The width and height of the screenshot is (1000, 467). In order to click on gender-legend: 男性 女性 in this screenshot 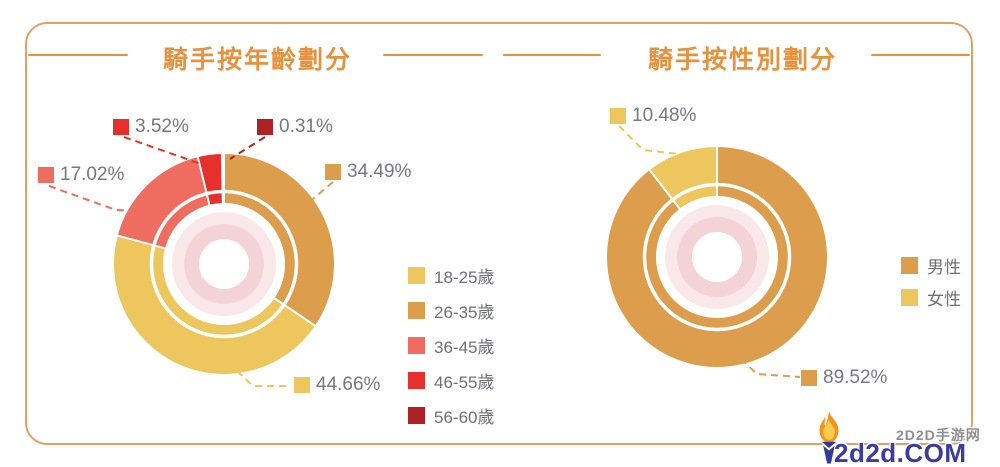, I will do `click(931, 289)`.